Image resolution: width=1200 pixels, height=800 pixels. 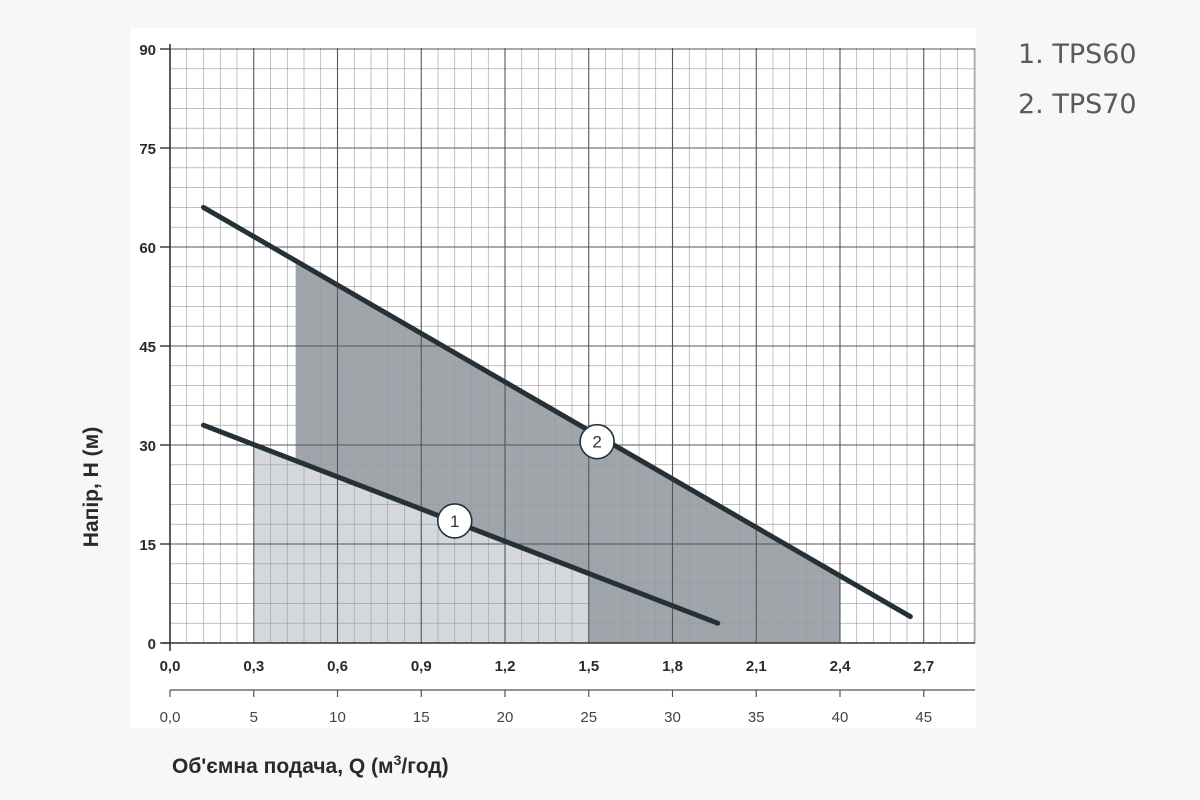 I want to click on x-tick-label-primary: 0,9, so click(x=421, y=666).